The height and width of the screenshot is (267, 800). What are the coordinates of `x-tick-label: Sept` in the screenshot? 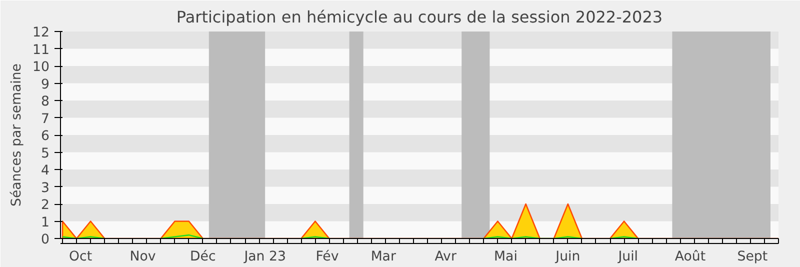 It's located at (752, 257).